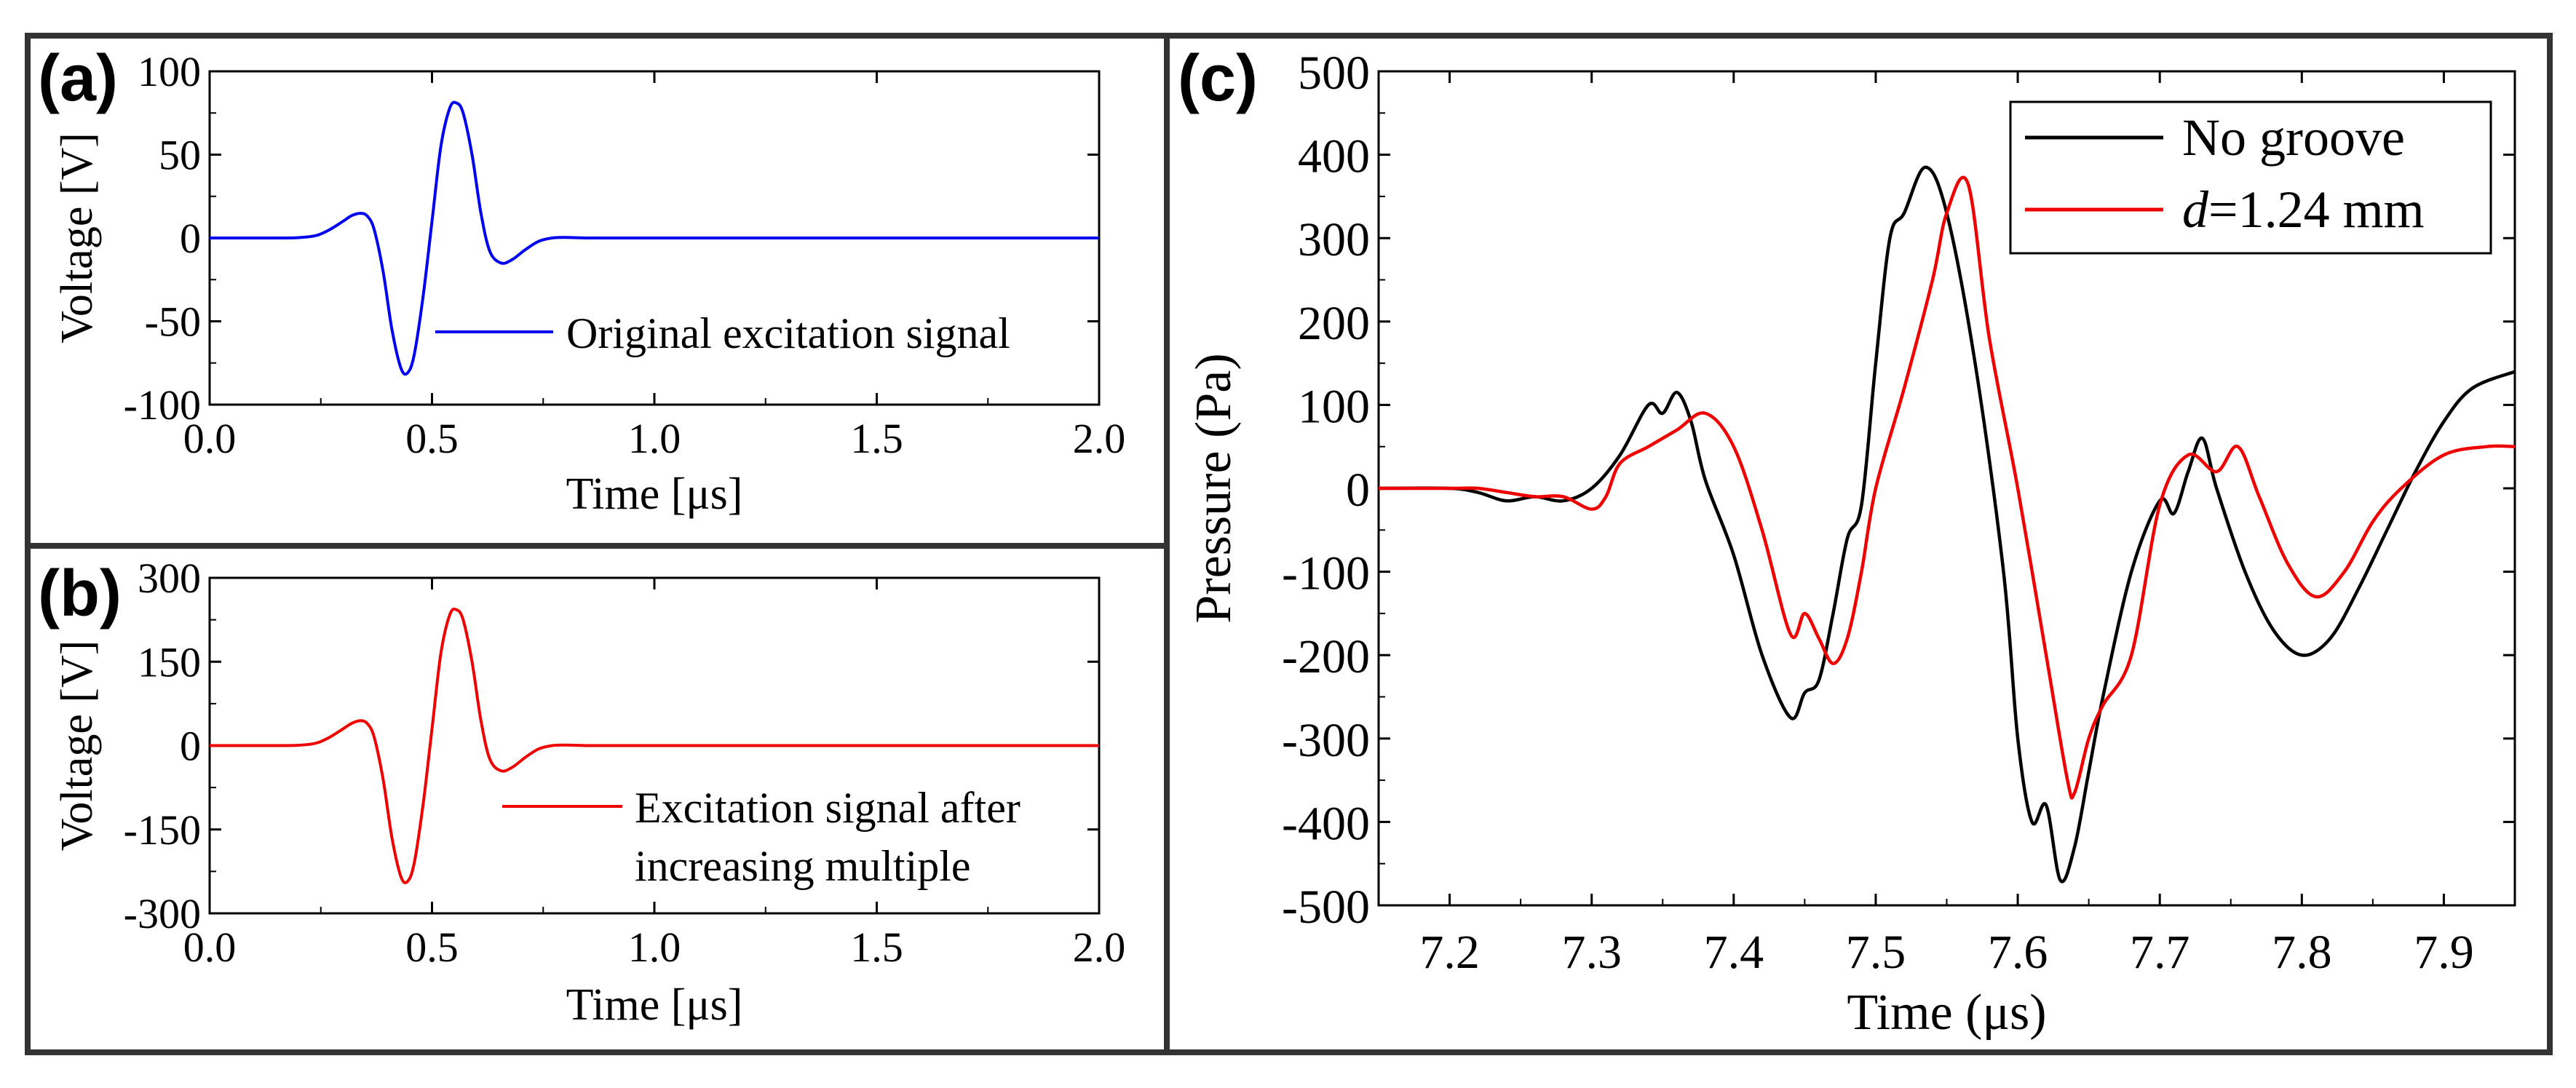  Describe the element at coordinates (788, 333) in the screenshot. I see `legend-label: Original excitation signal` at that location.